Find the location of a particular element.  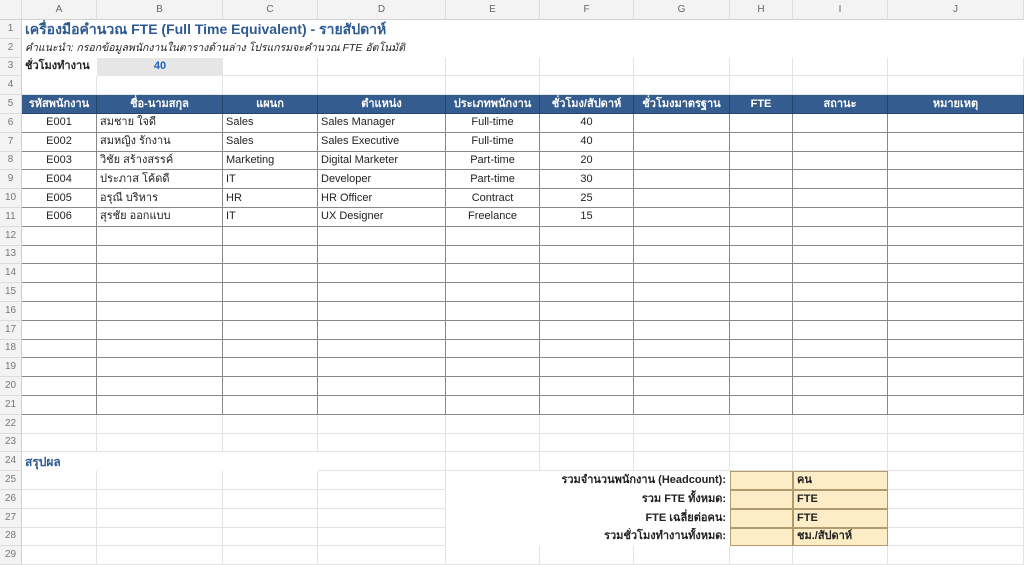

column-header-D: D is located at coordinates (382, 10).